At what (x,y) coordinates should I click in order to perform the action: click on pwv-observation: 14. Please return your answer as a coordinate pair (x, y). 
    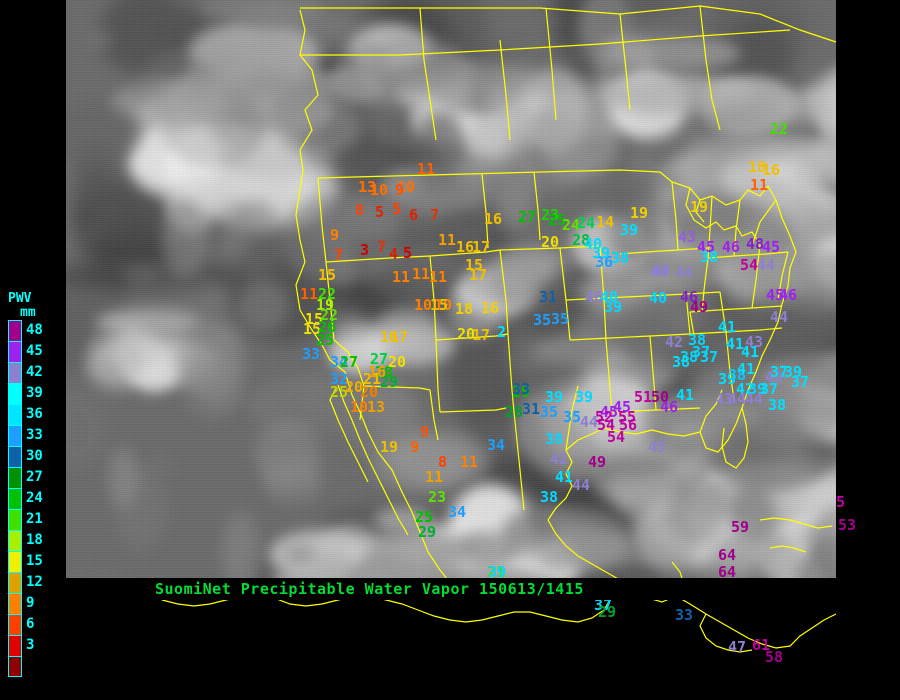
    Looking at the image, I should click on (605, 222).